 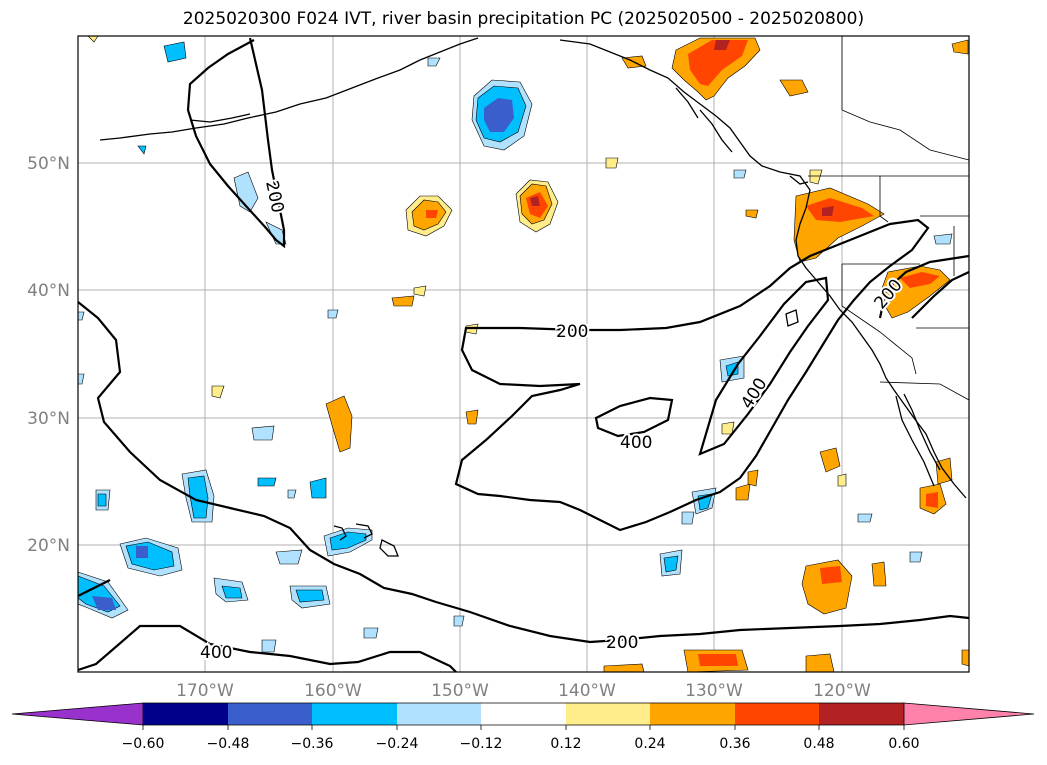 What do you see at coordinates (481, 744) in the screenshot?
I see `colorbar-tick-label: −0.12` at bounding box center [481, 744].